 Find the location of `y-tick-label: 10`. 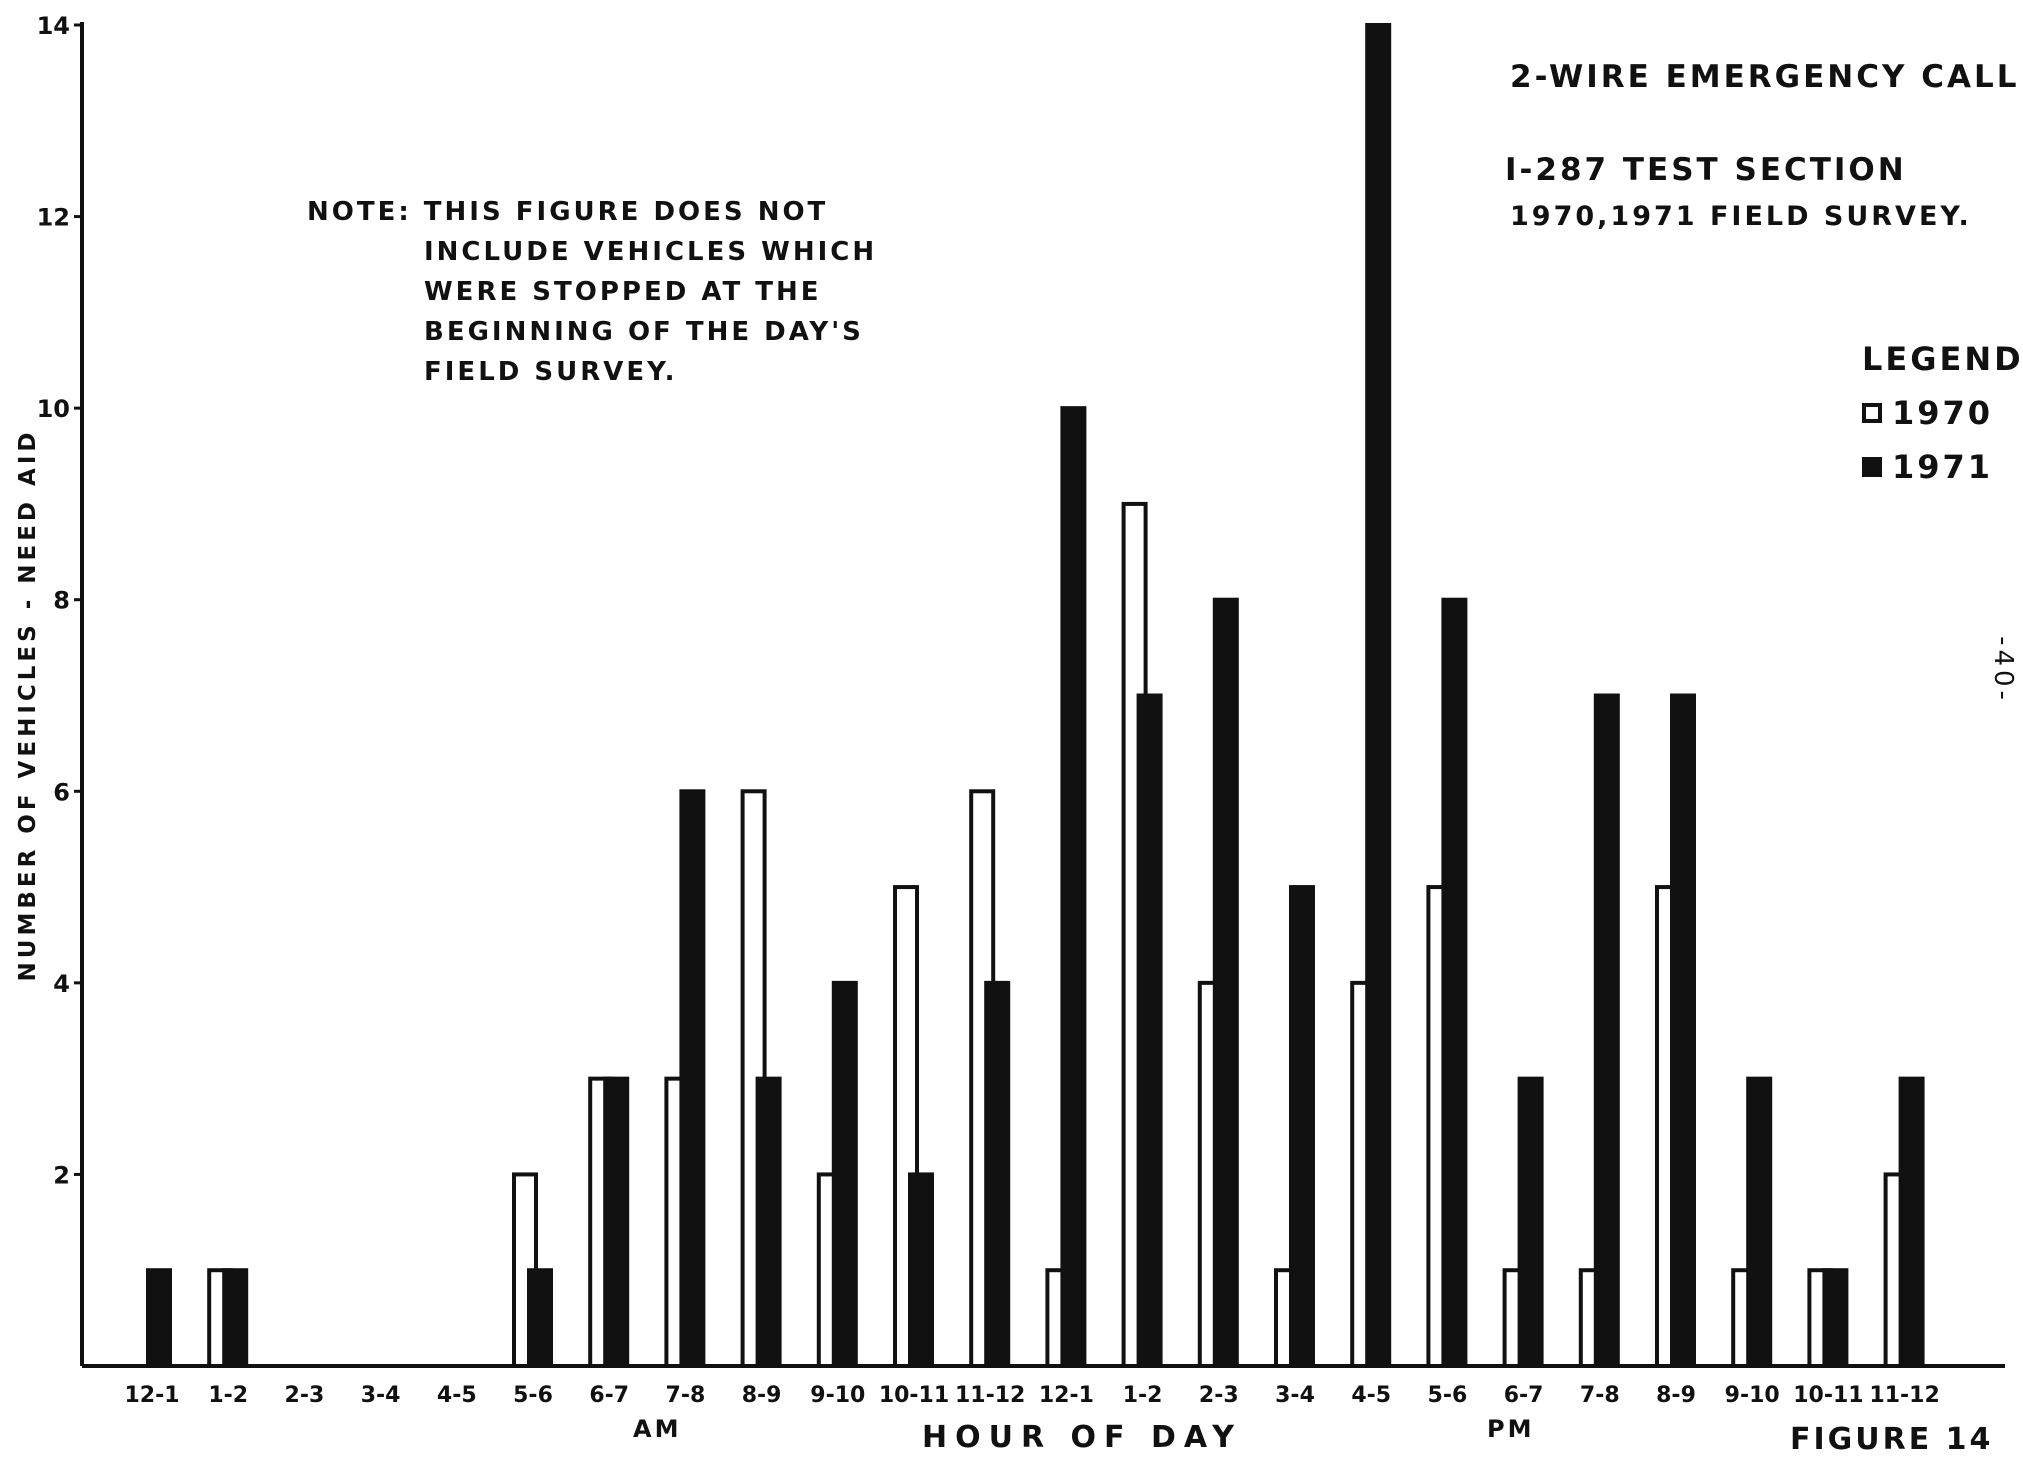

y-tick-label: 10 is located at coordinates (53, 409).